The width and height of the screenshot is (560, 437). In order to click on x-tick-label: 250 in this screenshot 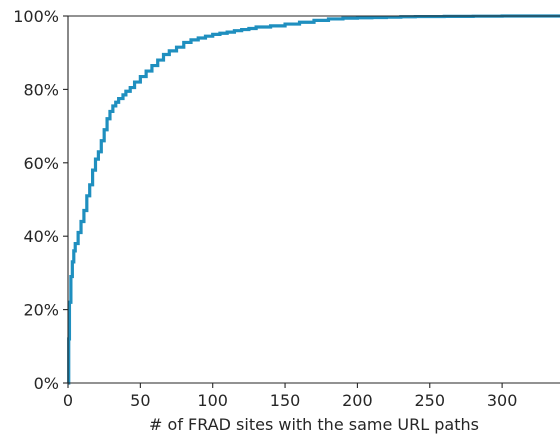, I will do `click(429, 400)`.